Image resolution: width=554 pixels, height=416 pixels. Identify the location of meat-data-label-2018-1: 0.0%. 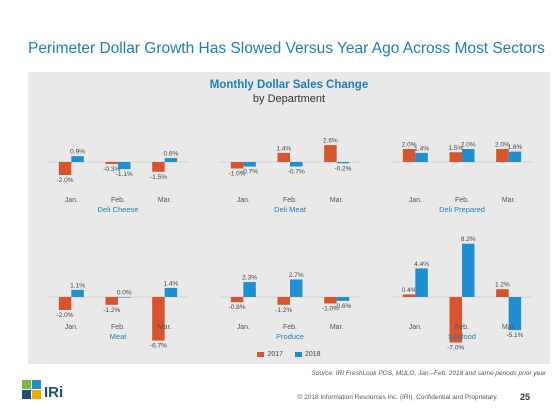
(124, 293).